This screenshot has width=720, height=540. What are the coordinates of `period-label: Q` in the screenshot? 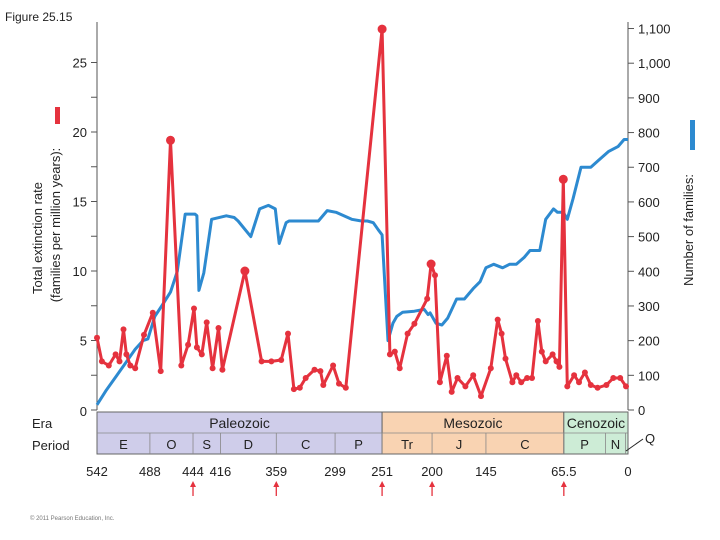 It's located at (650, 438).